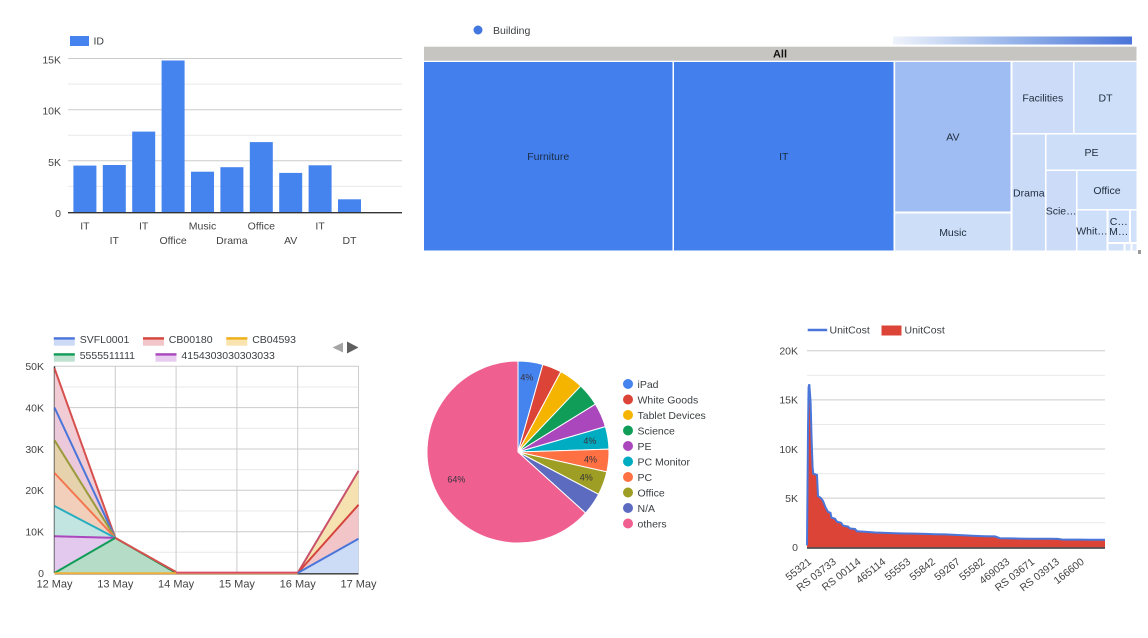 The width and height of the screenshot is (1148, 638). Describe the element at coordinates (657, 431) in the screenshot. I see `svg-text: Science` at that location.